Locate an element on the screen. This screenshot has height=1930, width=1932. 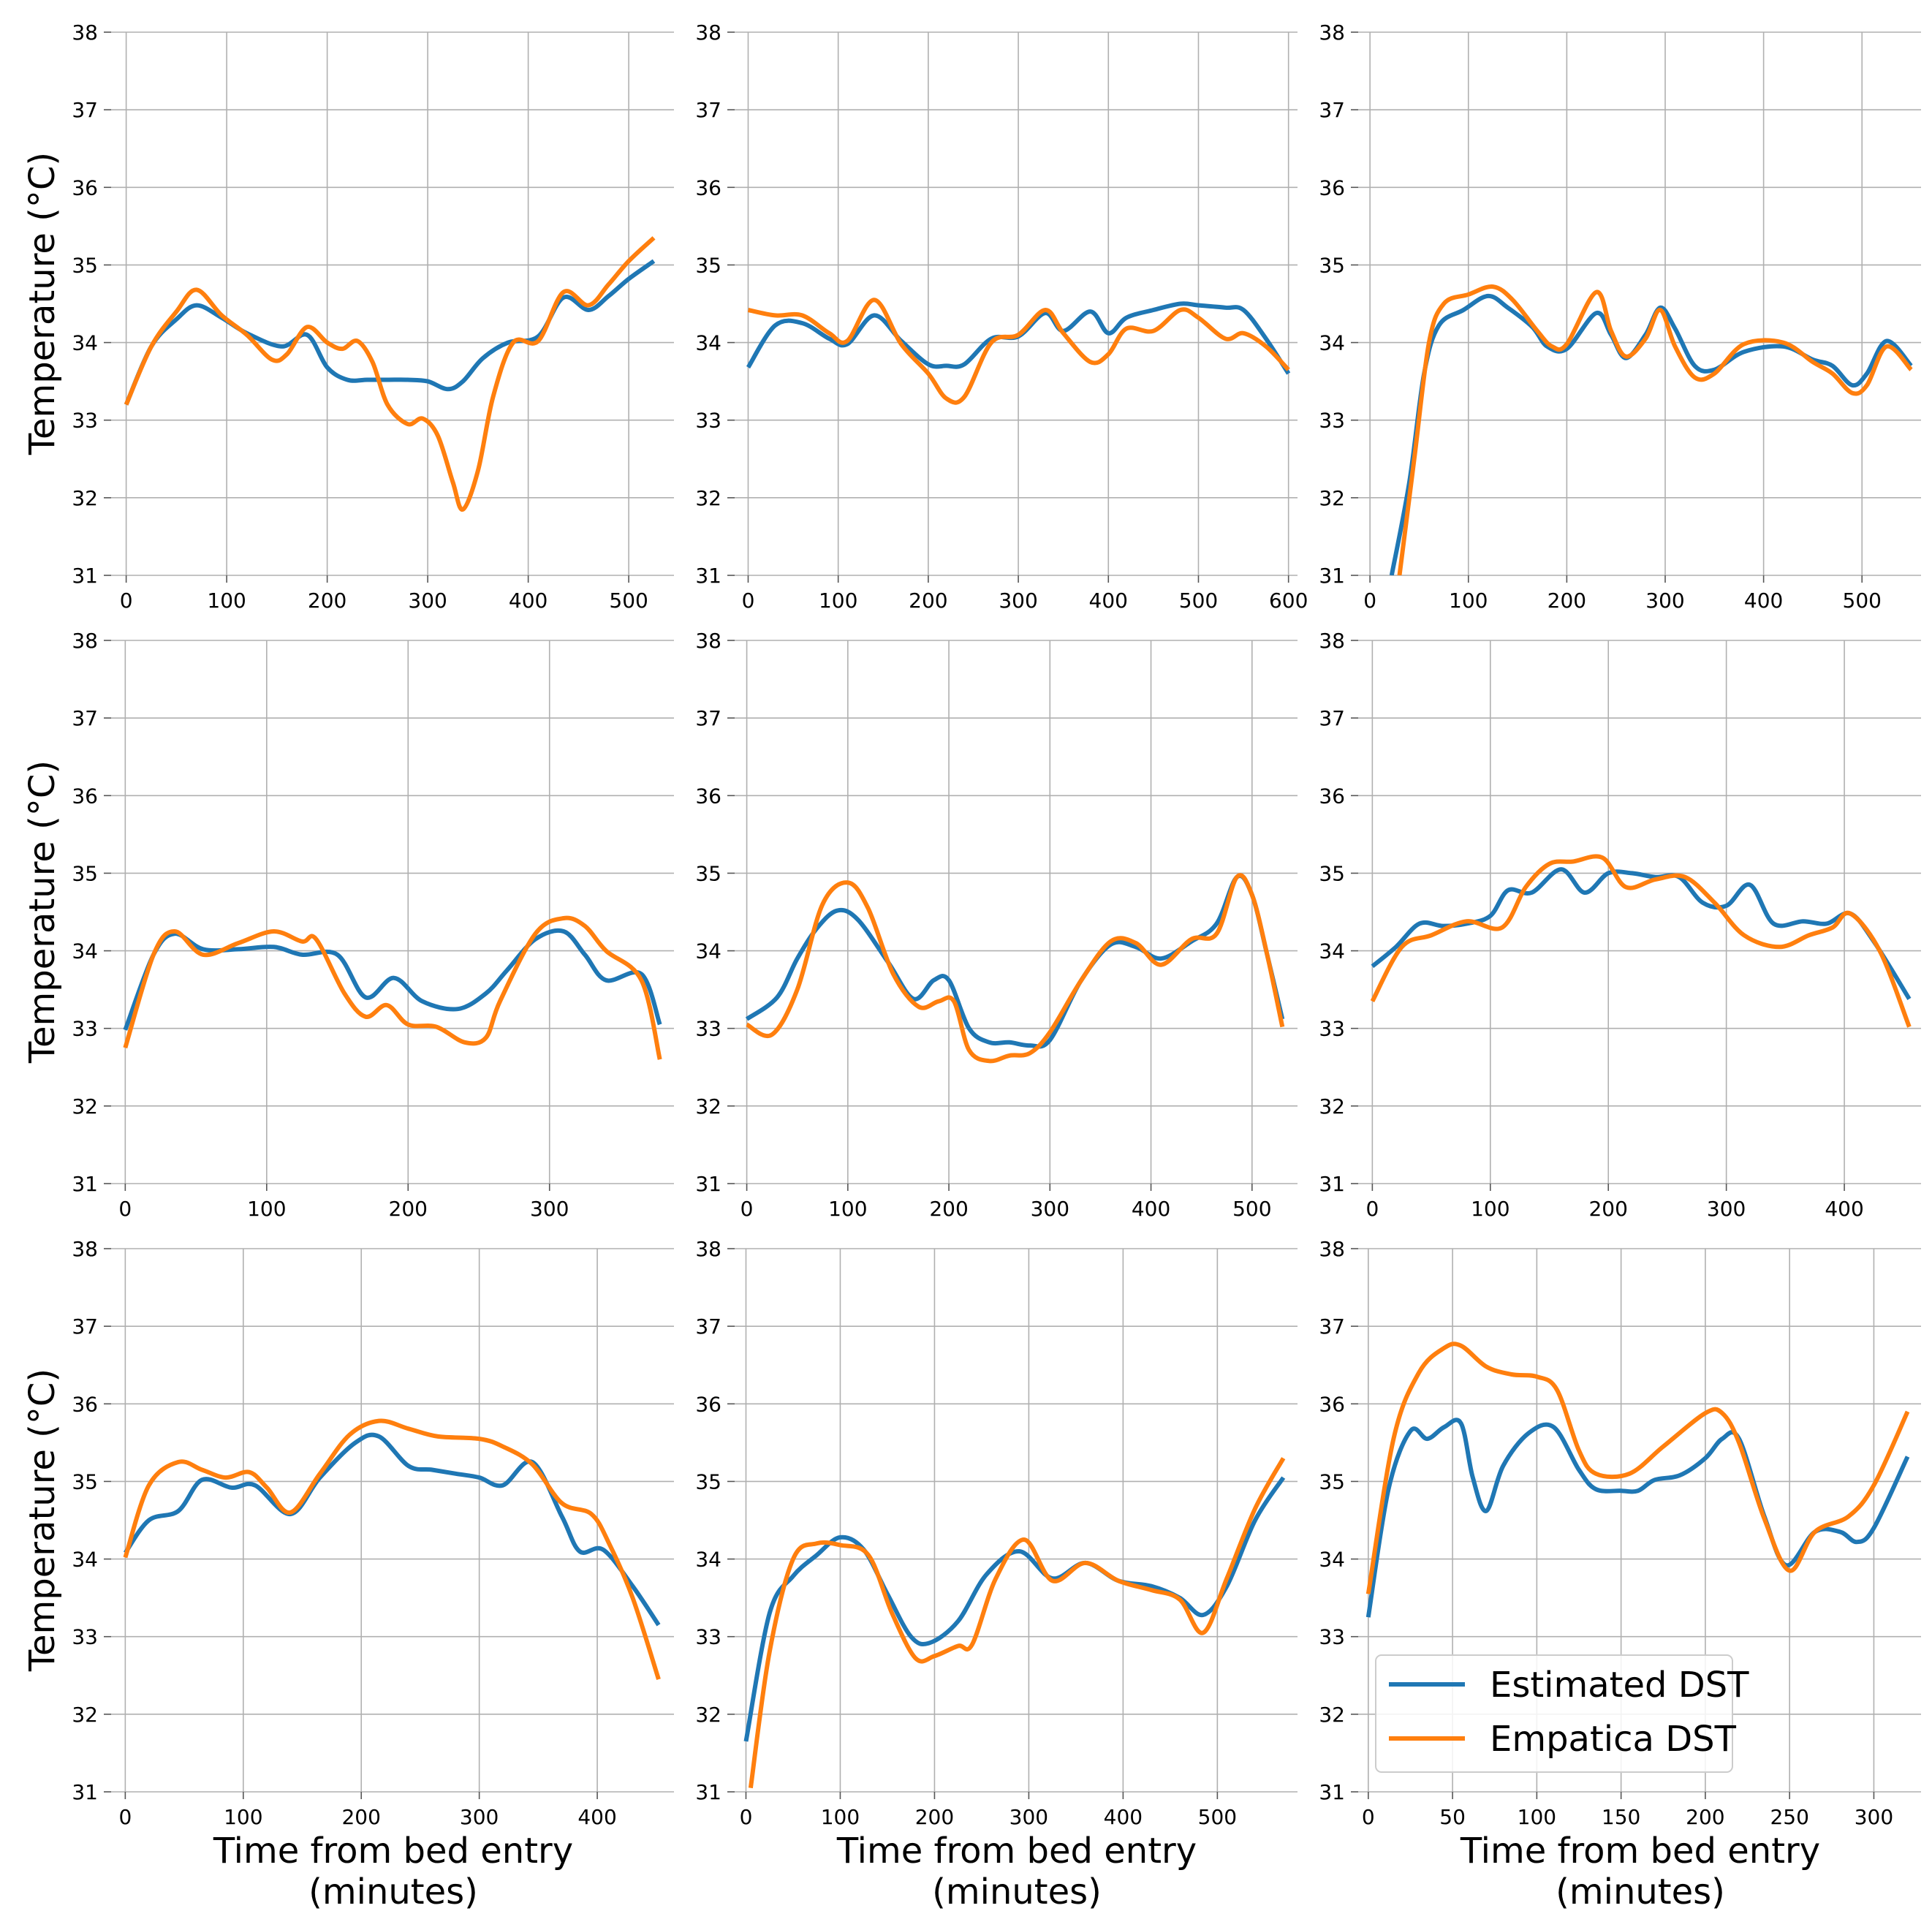
legend: Estimated DST Empatica DST is located at coordinates (1562, 1713).